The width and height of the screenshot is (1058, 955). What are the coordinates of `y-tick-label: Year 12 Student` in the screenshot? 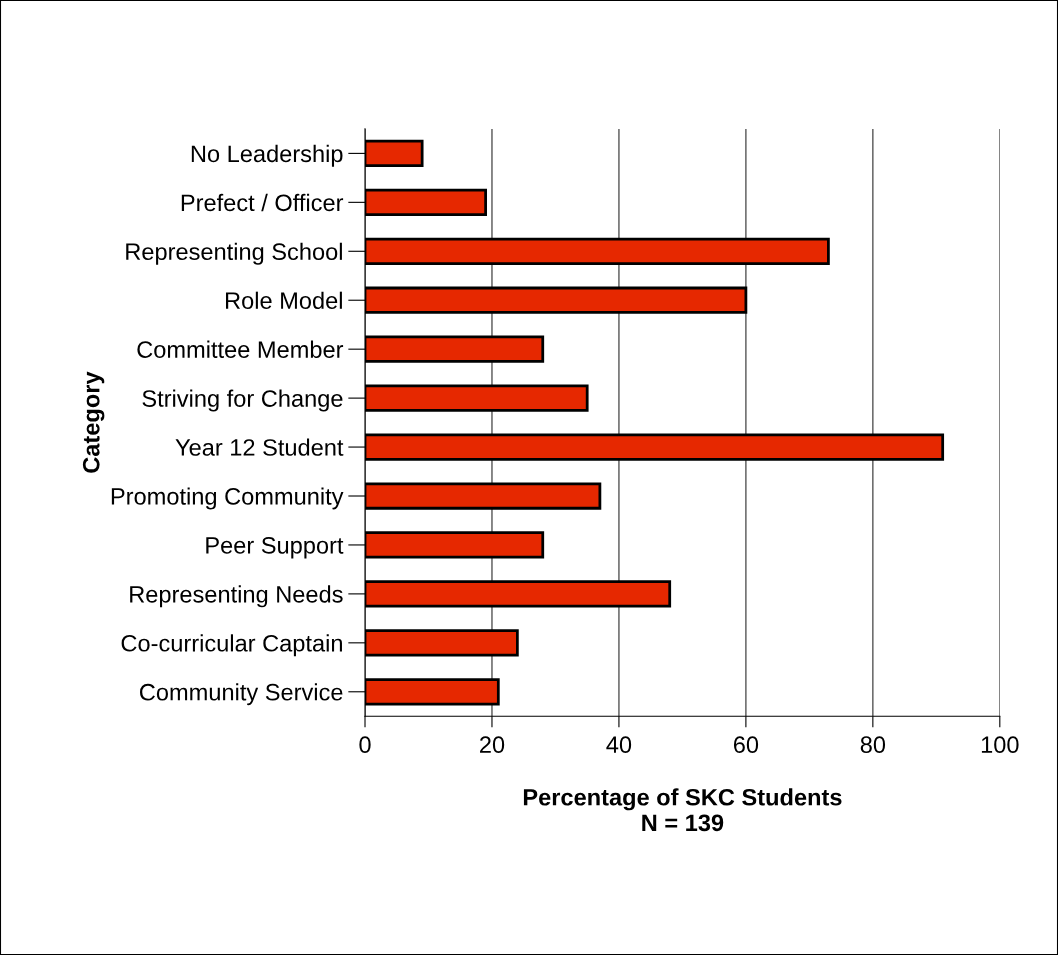 It's located at (259, 447).